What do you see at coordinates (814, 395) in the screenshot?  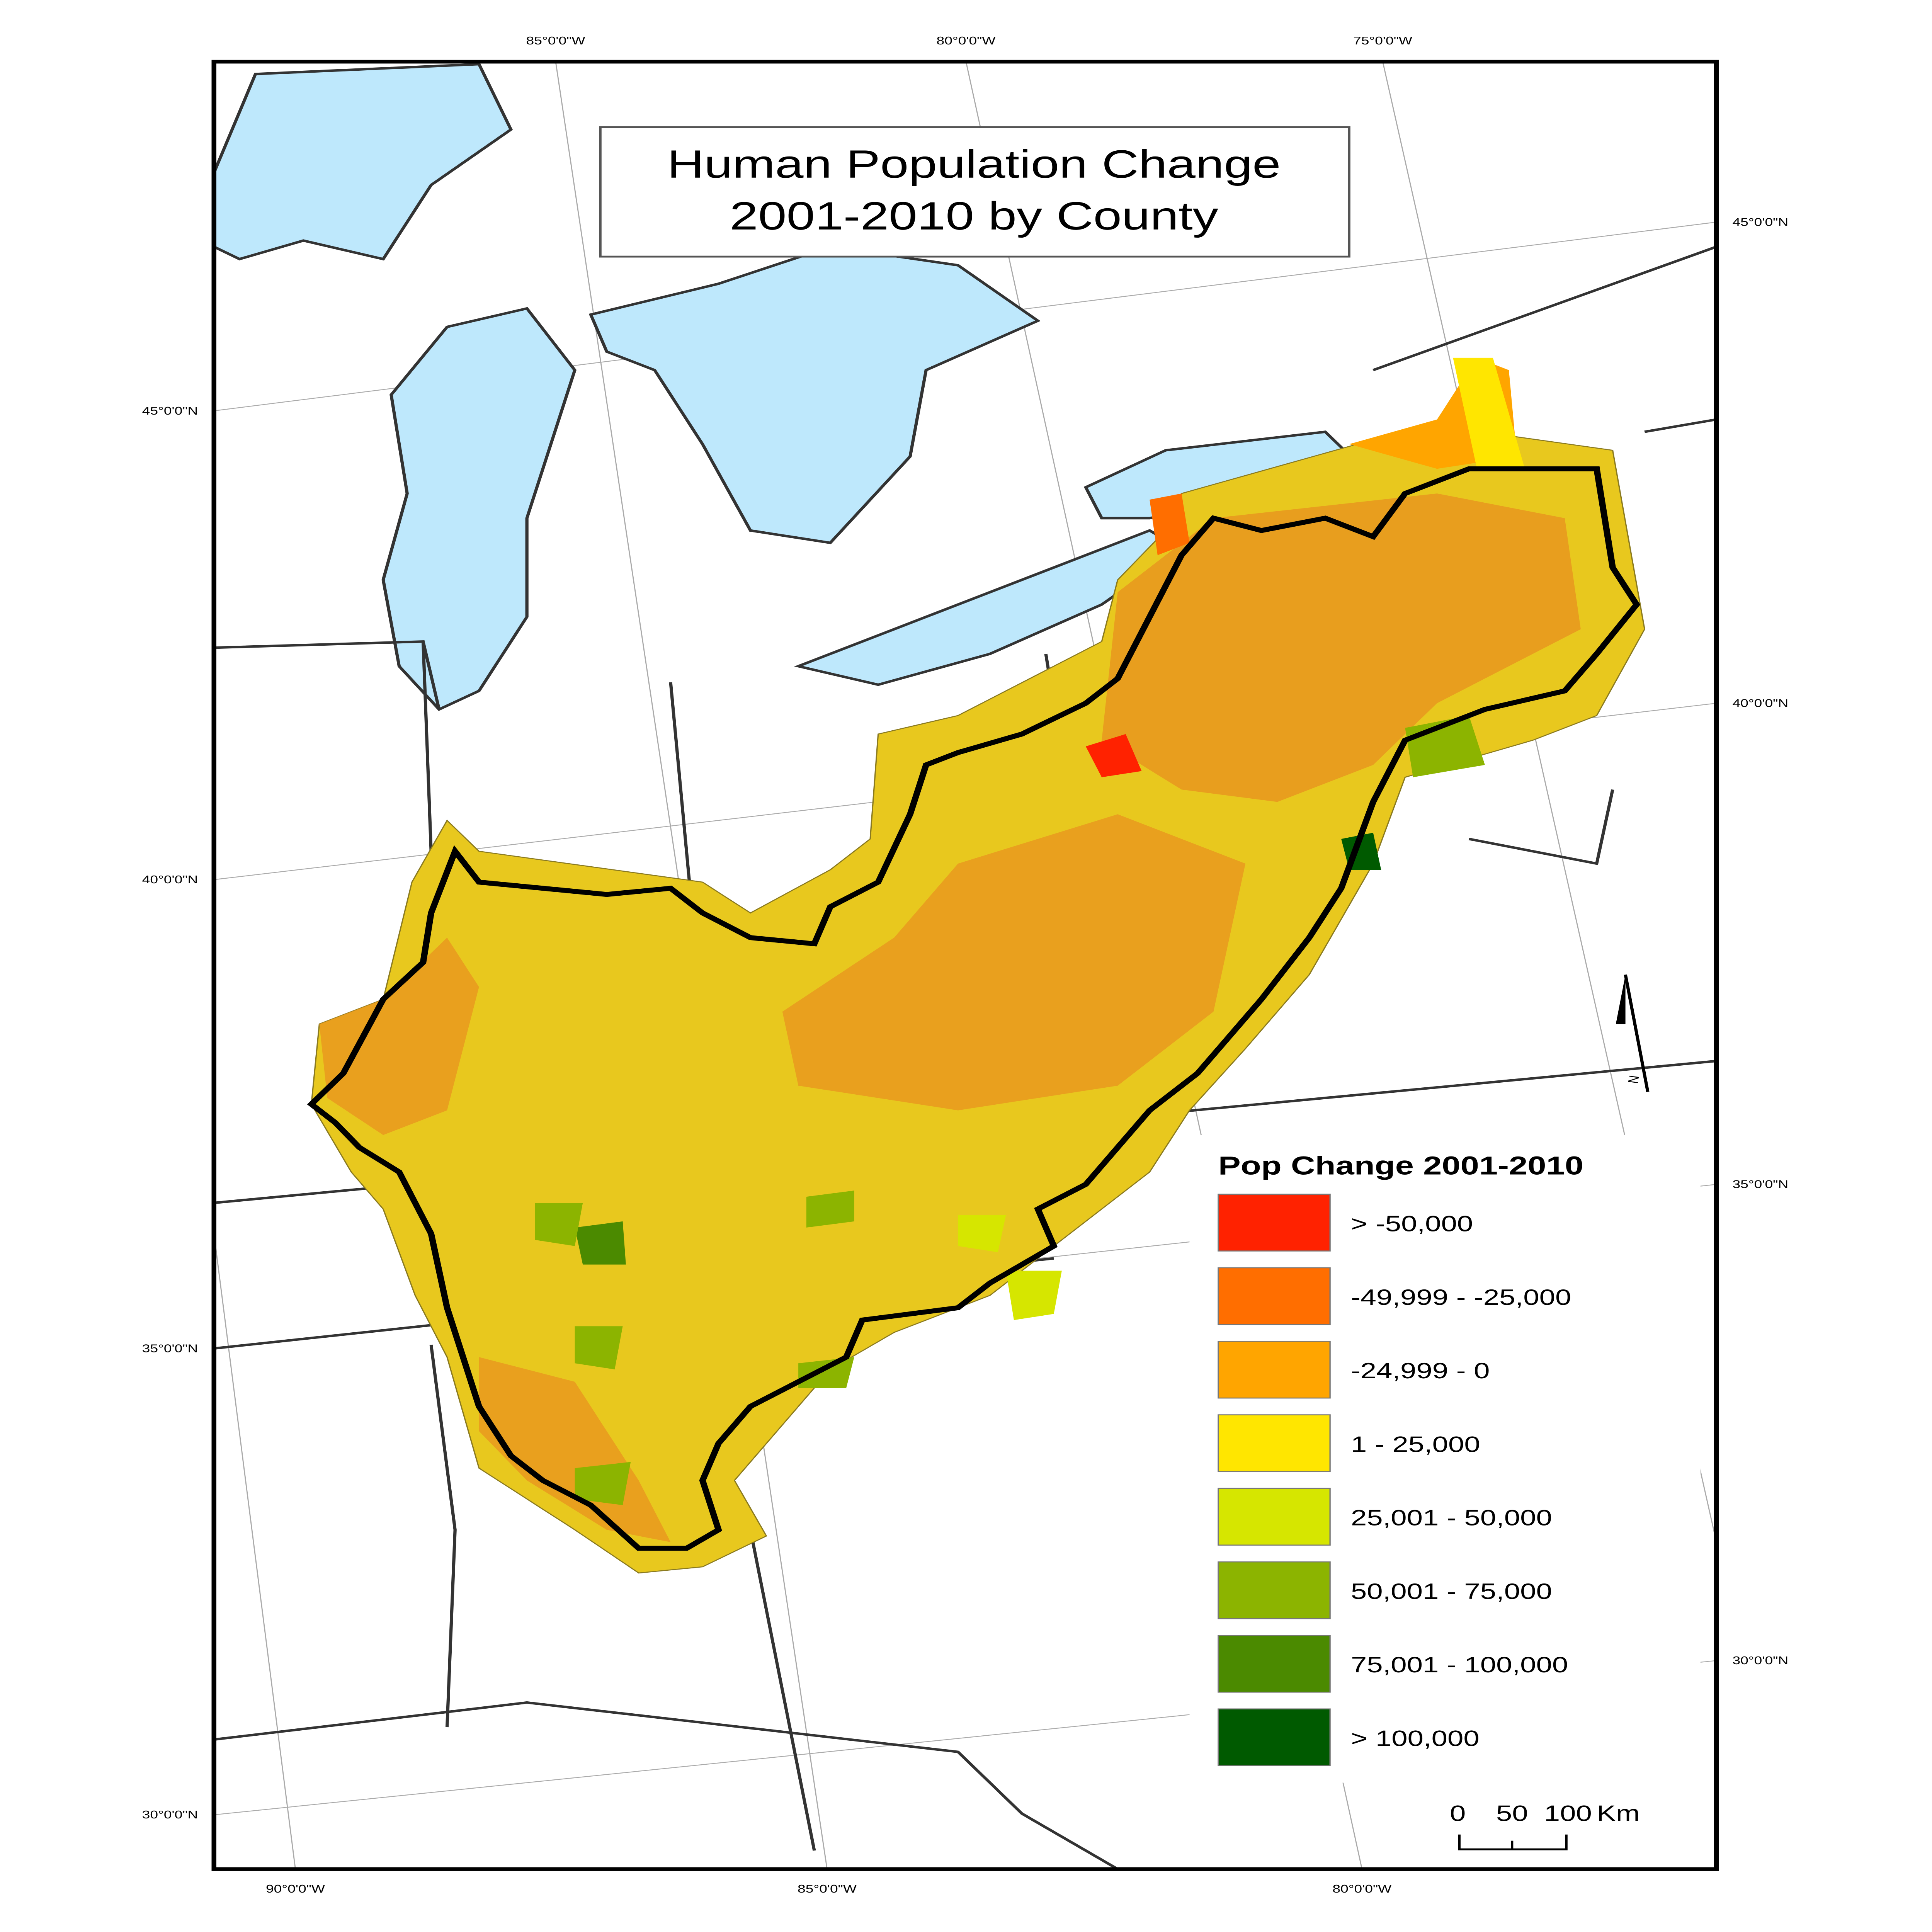 I see `lake-huron` at bounding box center [814, 395].